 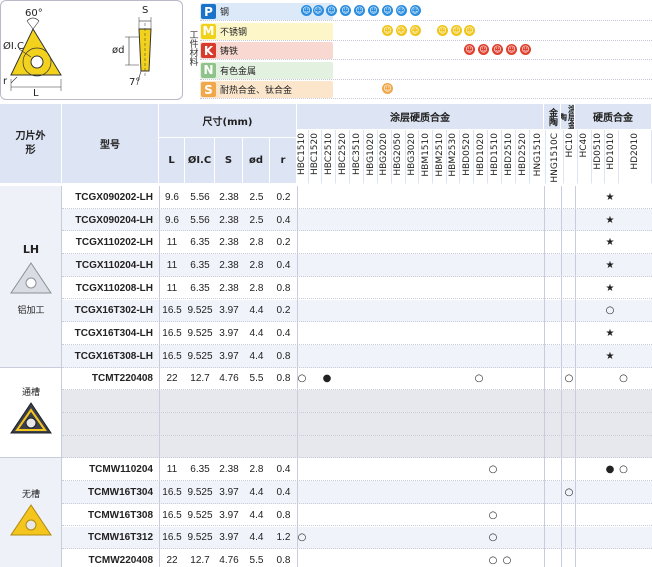 I want to click on material-name: 不锈钢, so click(x=234, y=32).